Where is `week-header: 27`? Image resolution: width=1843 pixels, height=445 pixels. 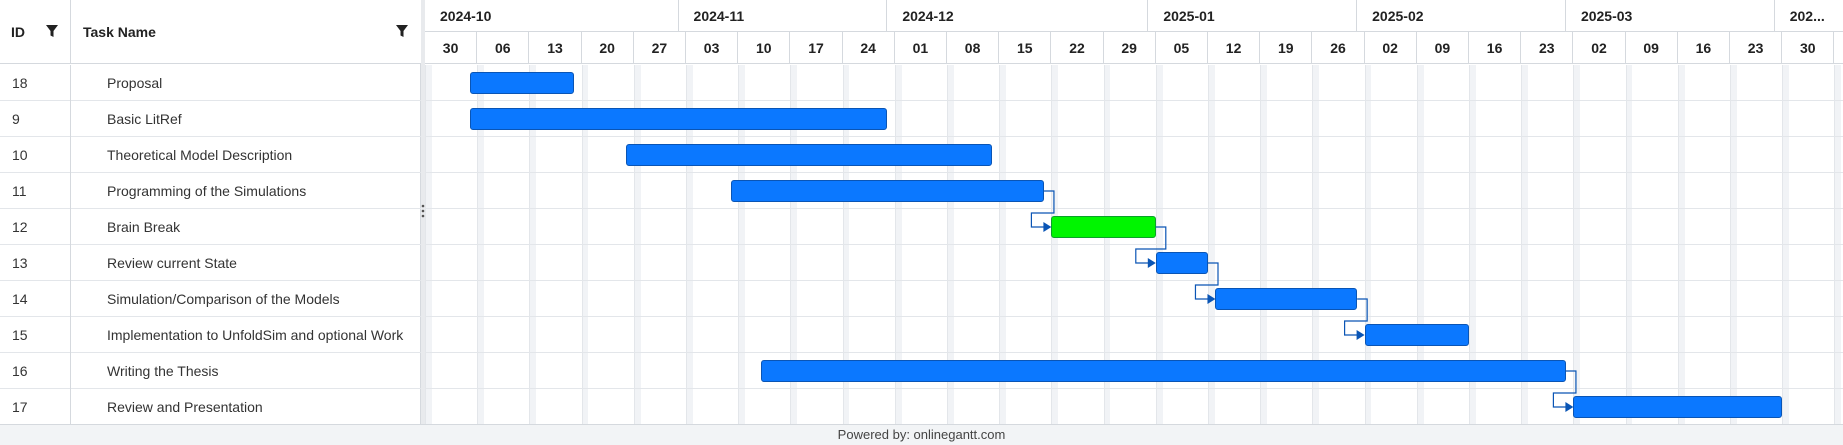 week-header: 27 is located at coordinates (660, 48).